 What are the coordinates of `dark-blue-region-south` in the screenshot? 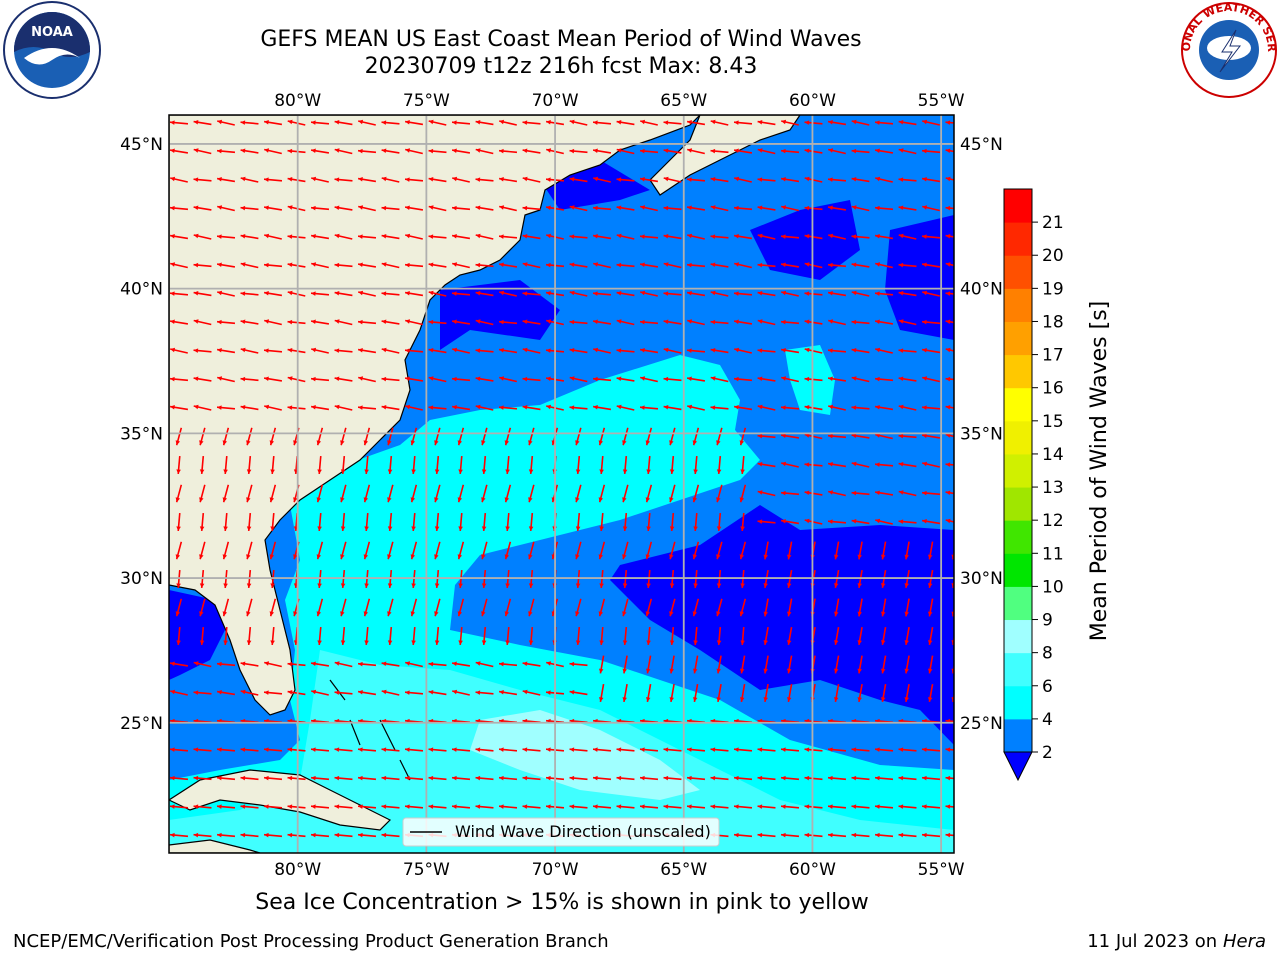 It's located at (782, 625).